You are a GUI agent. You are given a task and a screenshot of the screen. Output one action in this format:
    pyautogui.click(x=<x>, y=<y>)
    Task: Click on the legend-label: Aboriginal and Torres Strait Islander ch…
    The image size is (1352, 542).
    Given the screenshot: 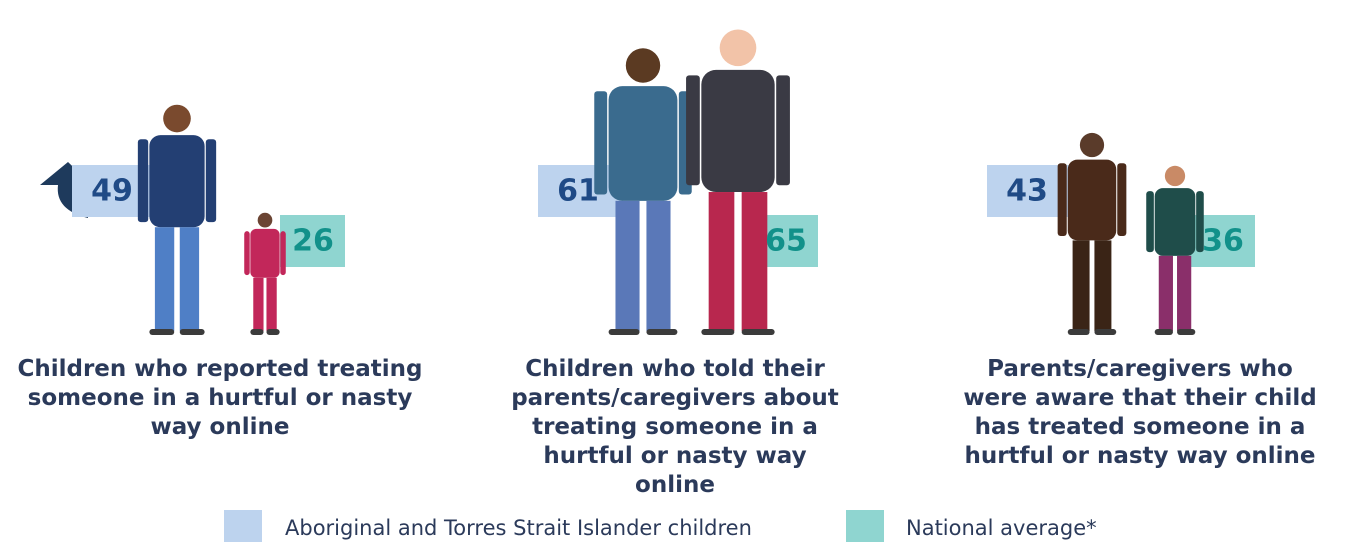 What is the action you would take?
    pyautogui.click(x=518, y=528)
    